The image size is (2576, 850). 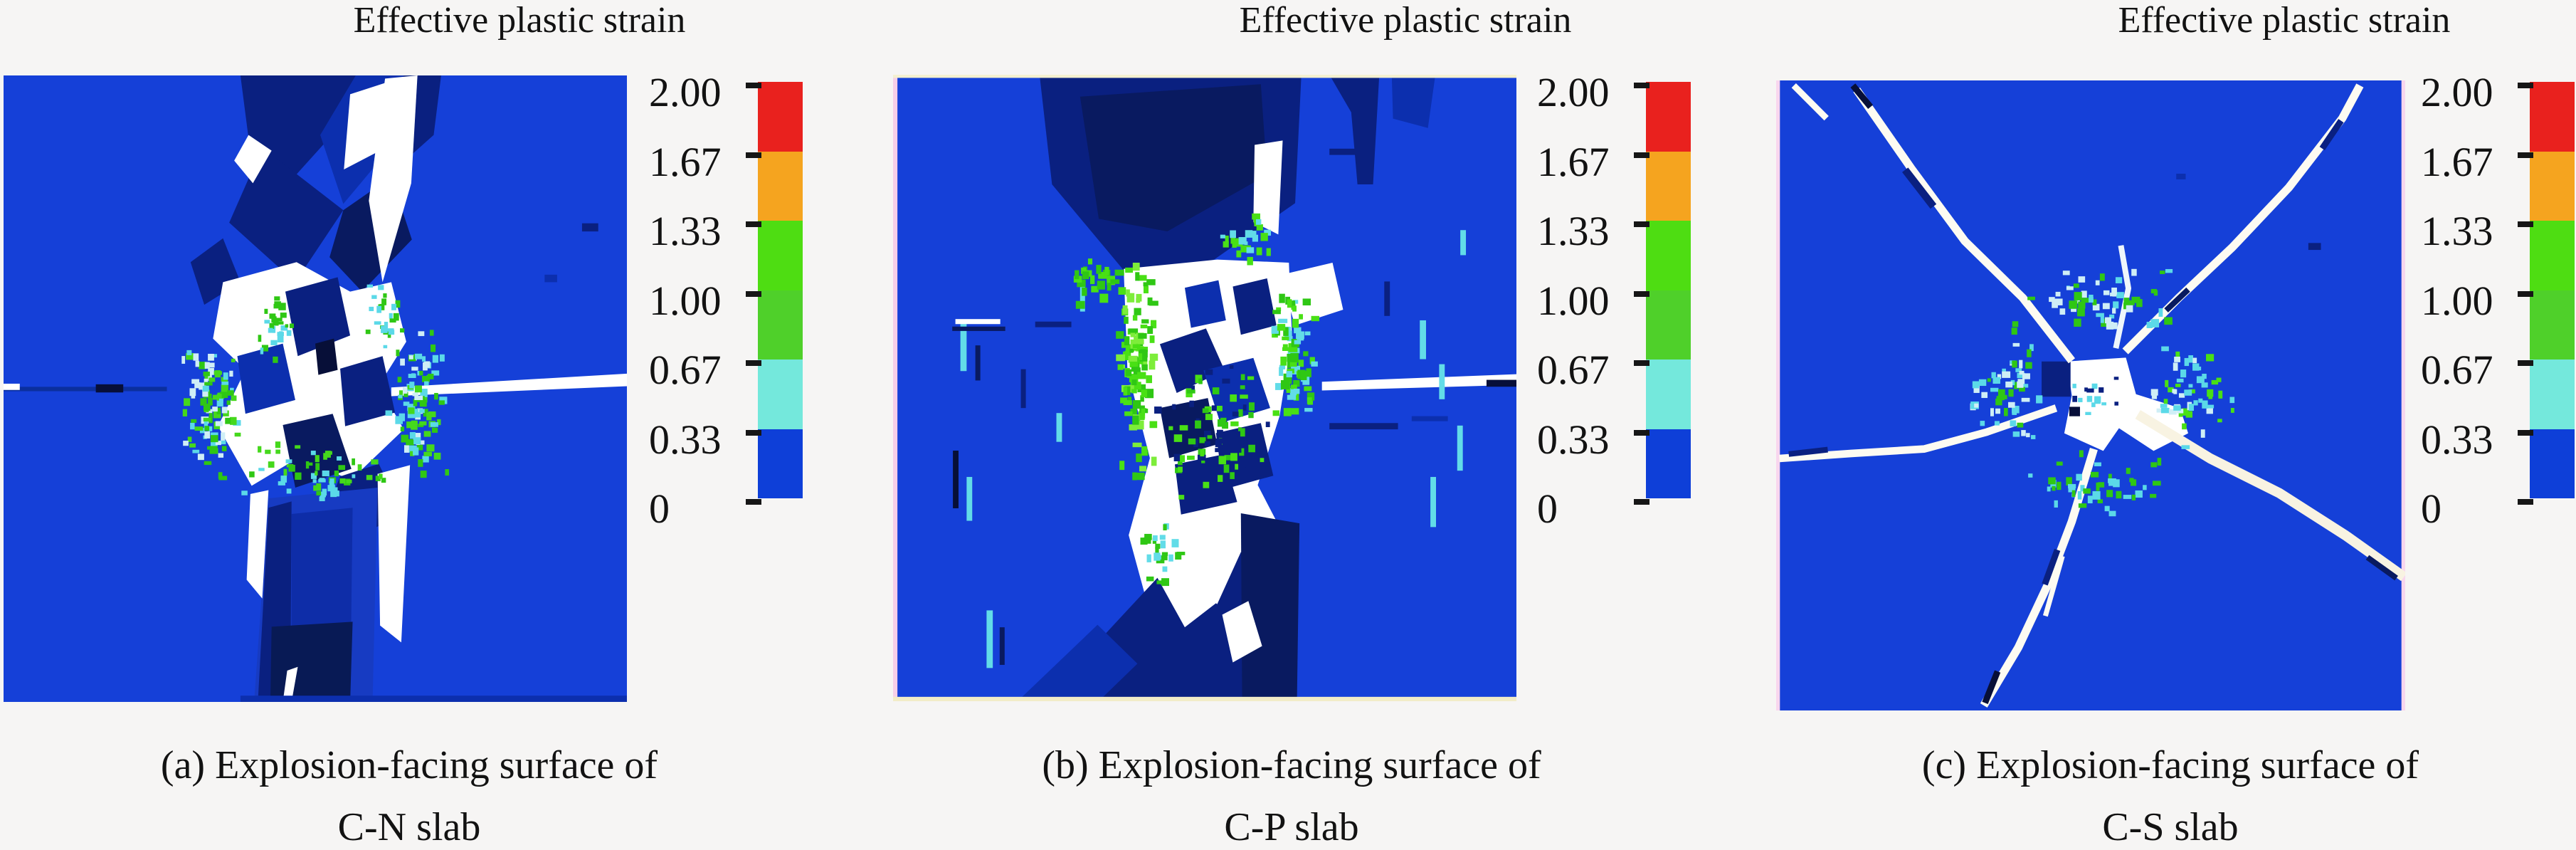 What do you see at coordinates (2284, 20) in the screenshot?
I see `panel-c-title: Effective plastic strain` at bounding box center [2284, 20].